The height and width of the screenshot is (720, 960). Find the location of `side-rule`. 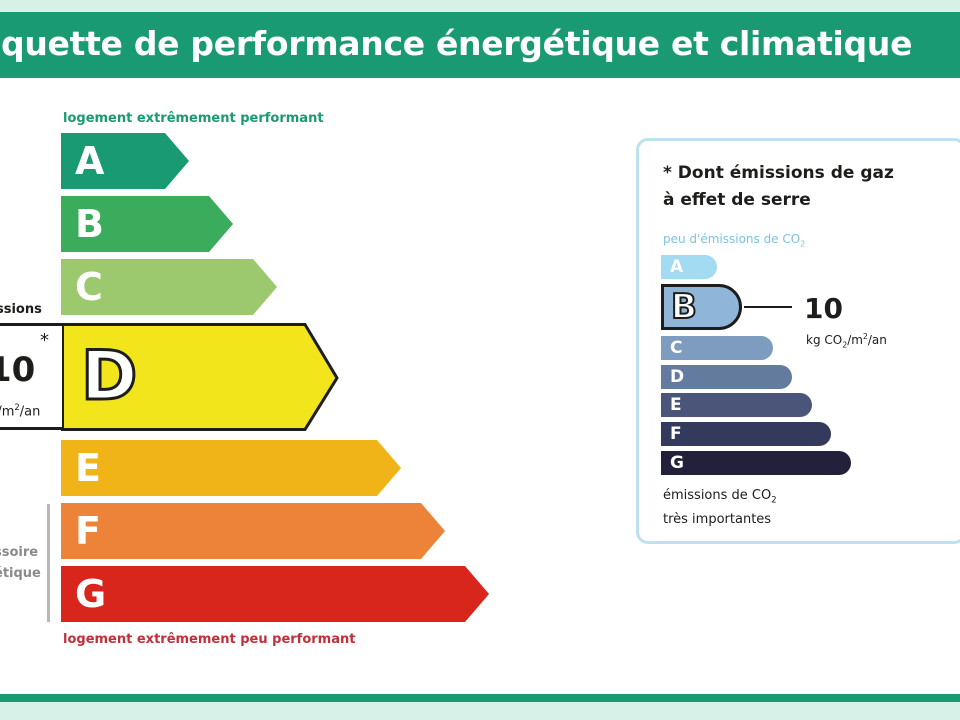

side-rule is located at coordinates (48, 563).